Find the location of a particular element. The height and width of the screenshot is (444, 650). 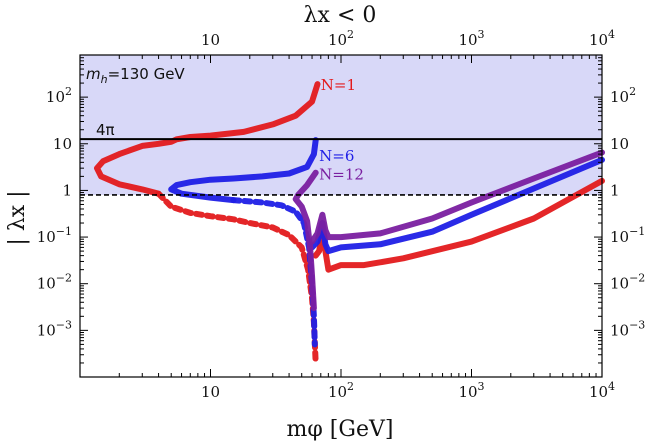

y-tick-label-right: 10² is located at coordinates (623, 95).